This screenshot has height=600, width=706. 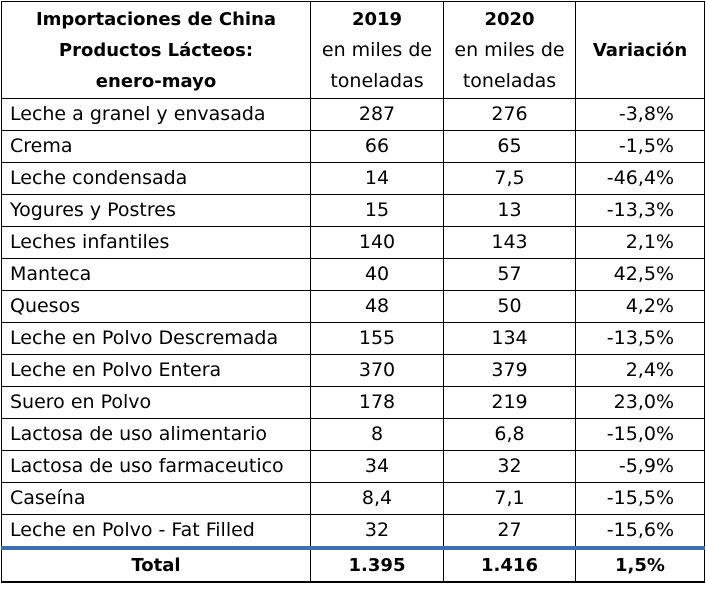 I want to click on table-row: Leches infantiles 140 143 2,1%, so click(x=353, y=242).